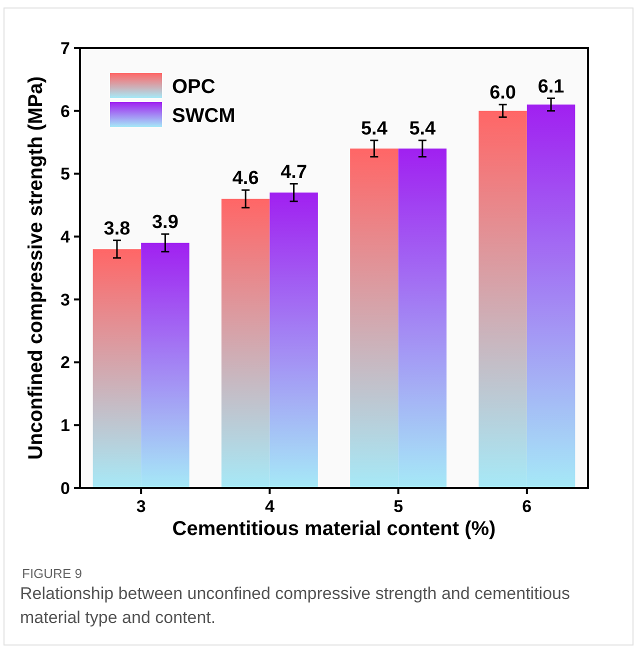 The image size is (639, 649). Describe the element at coordinates (245, 179) in the screenshot. I see `data-label: 4.6` at that location.